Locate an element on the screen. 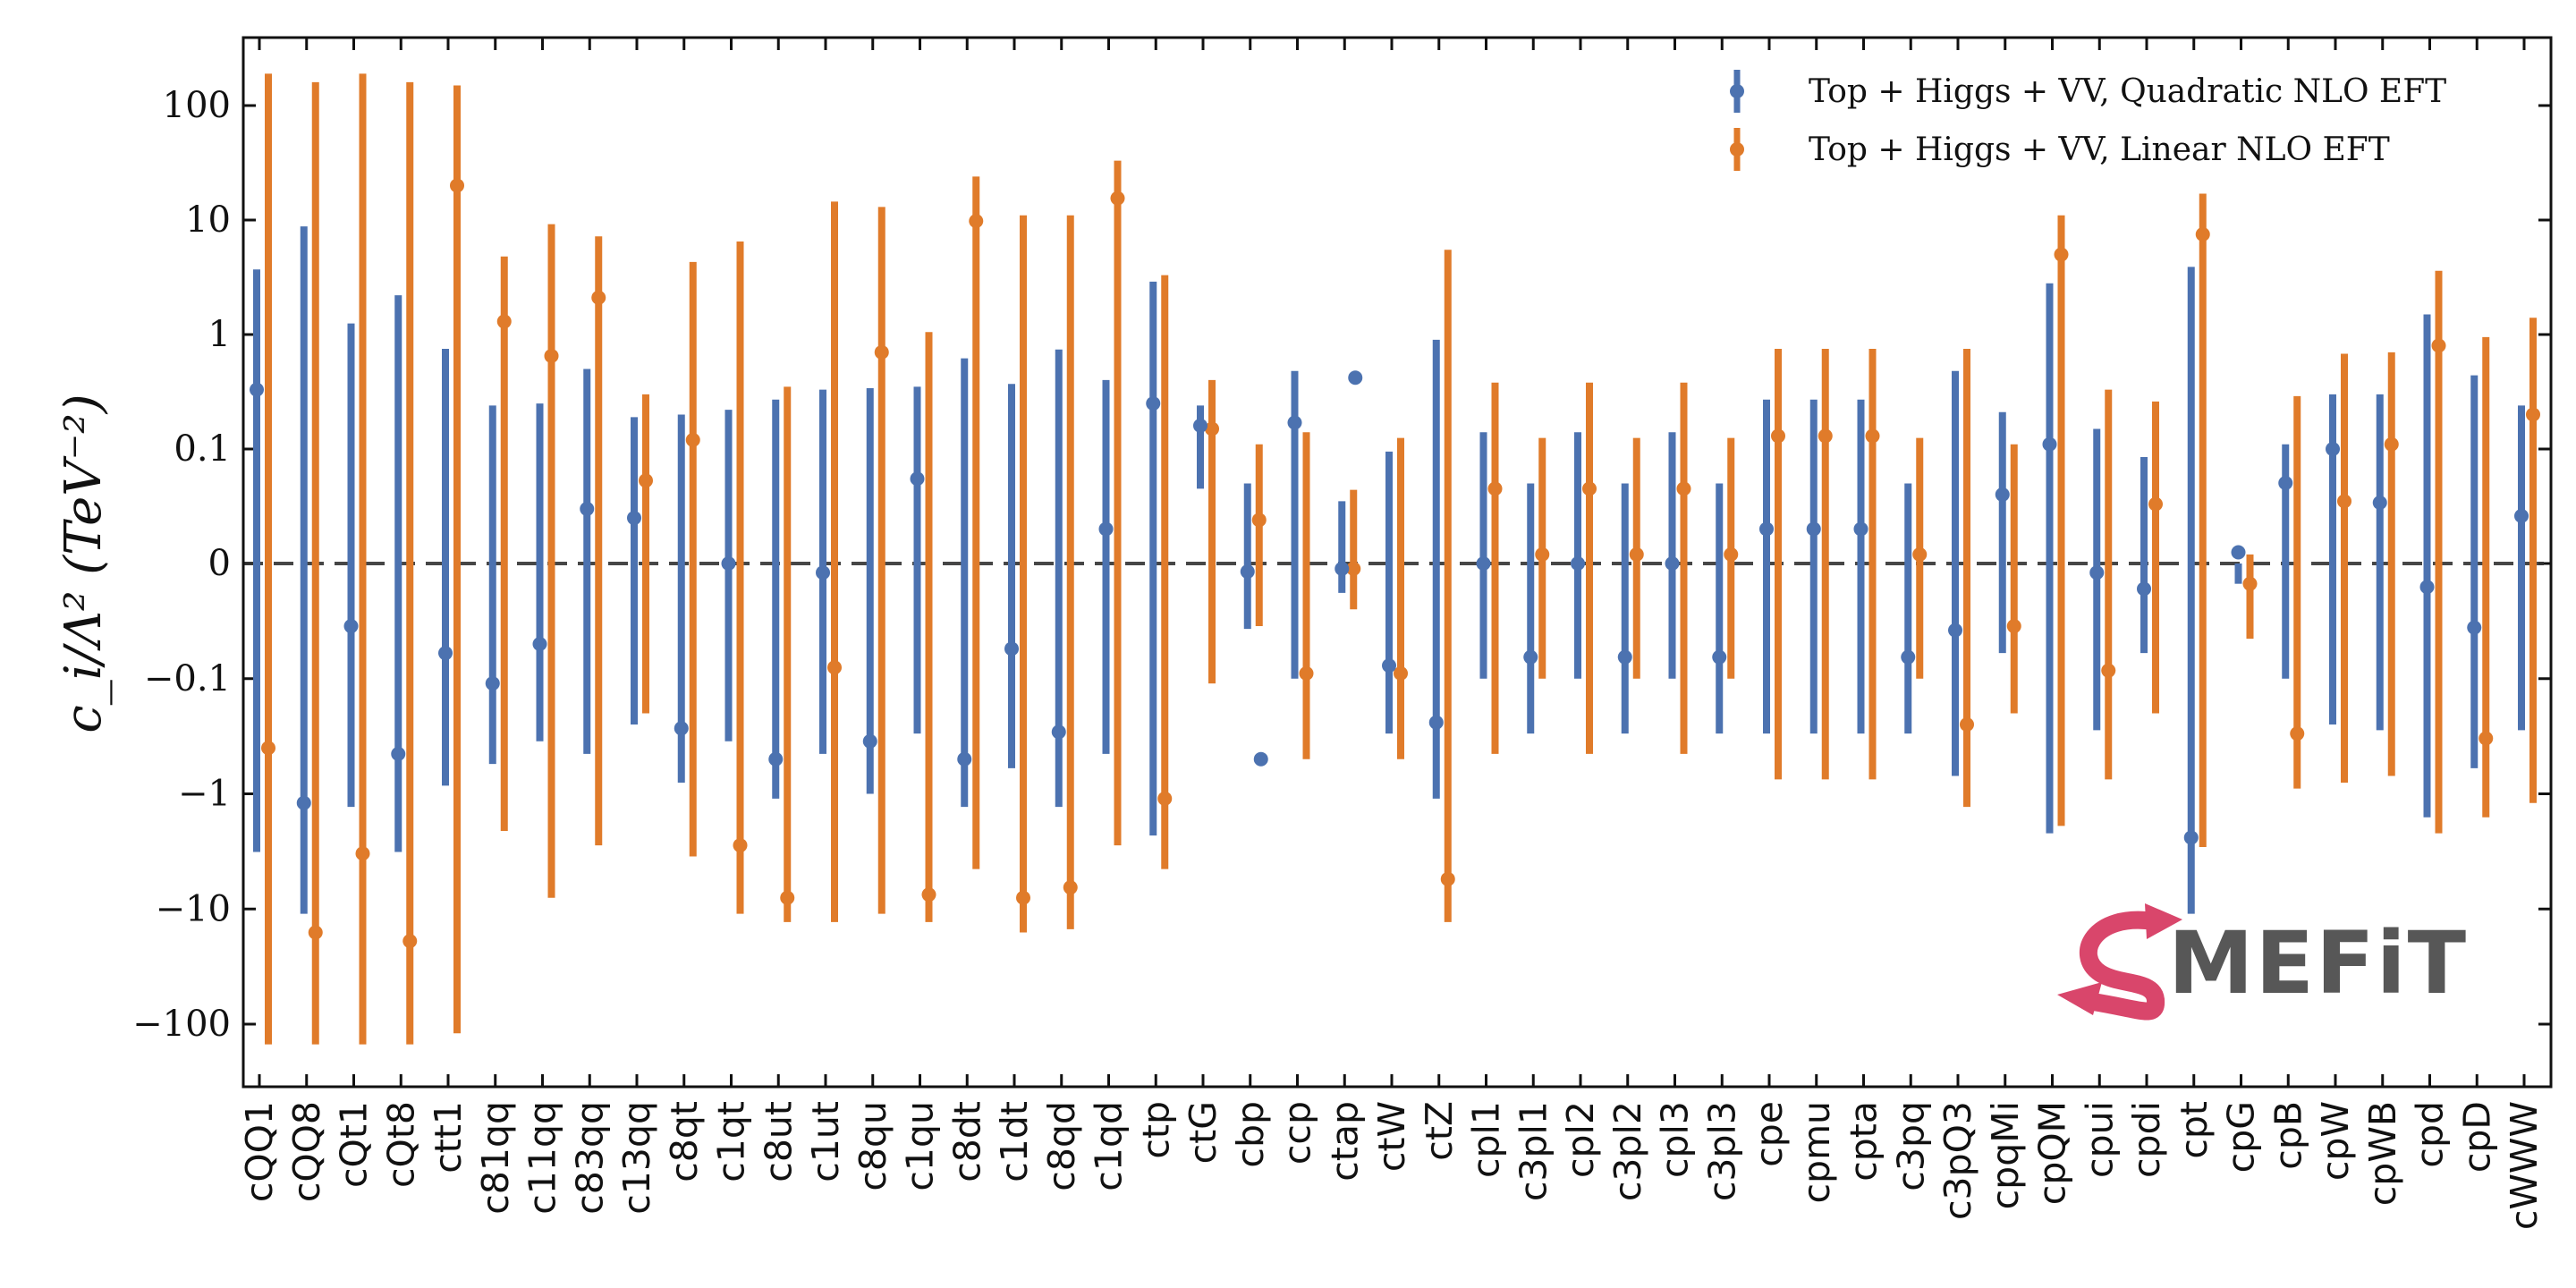 This screenshot has width=2576, height=1288. x-tick-label: cbp is located at coordinates (1250, 1134).